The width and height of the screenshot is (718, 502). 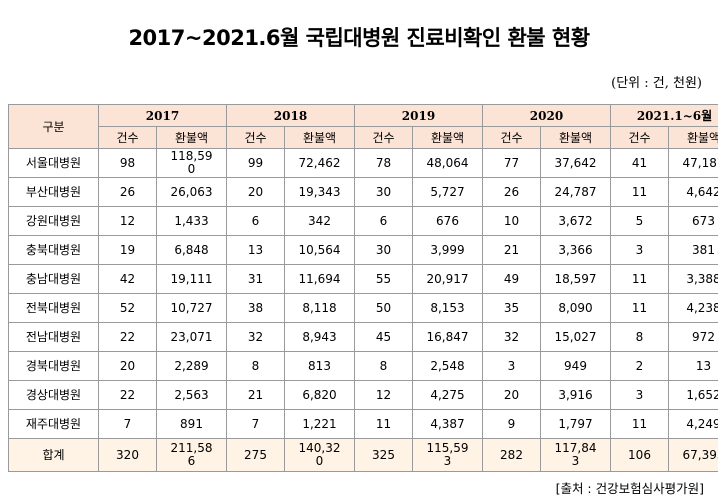 I want to click on header-sub-row: 건수 환불액 건수 환불액 건수 환불액 건수 환불액 건수 환불액, so click(x=363, y=137).